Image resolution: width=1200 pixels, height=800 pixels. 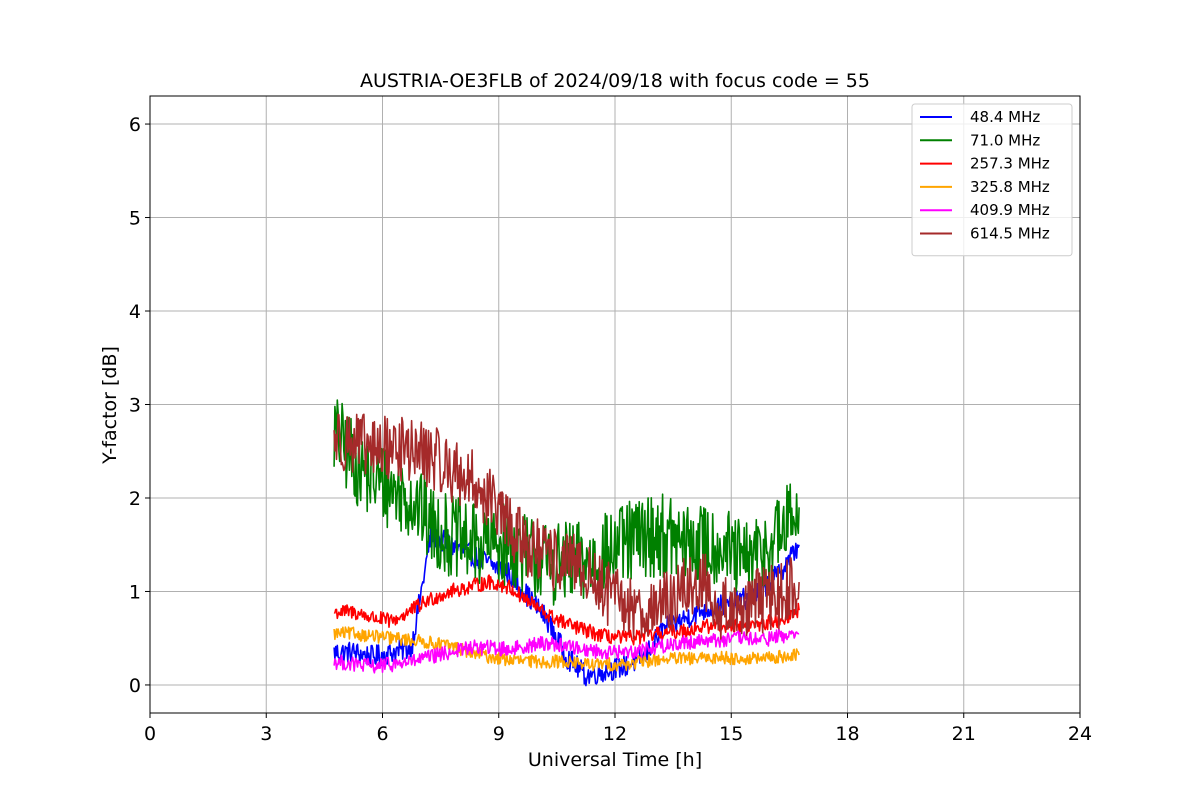 What do you see at coordinates (1005, 140) in the screenshot?
I see `legend-label: 71.0 MHz` at bounding box center [1005, 140].